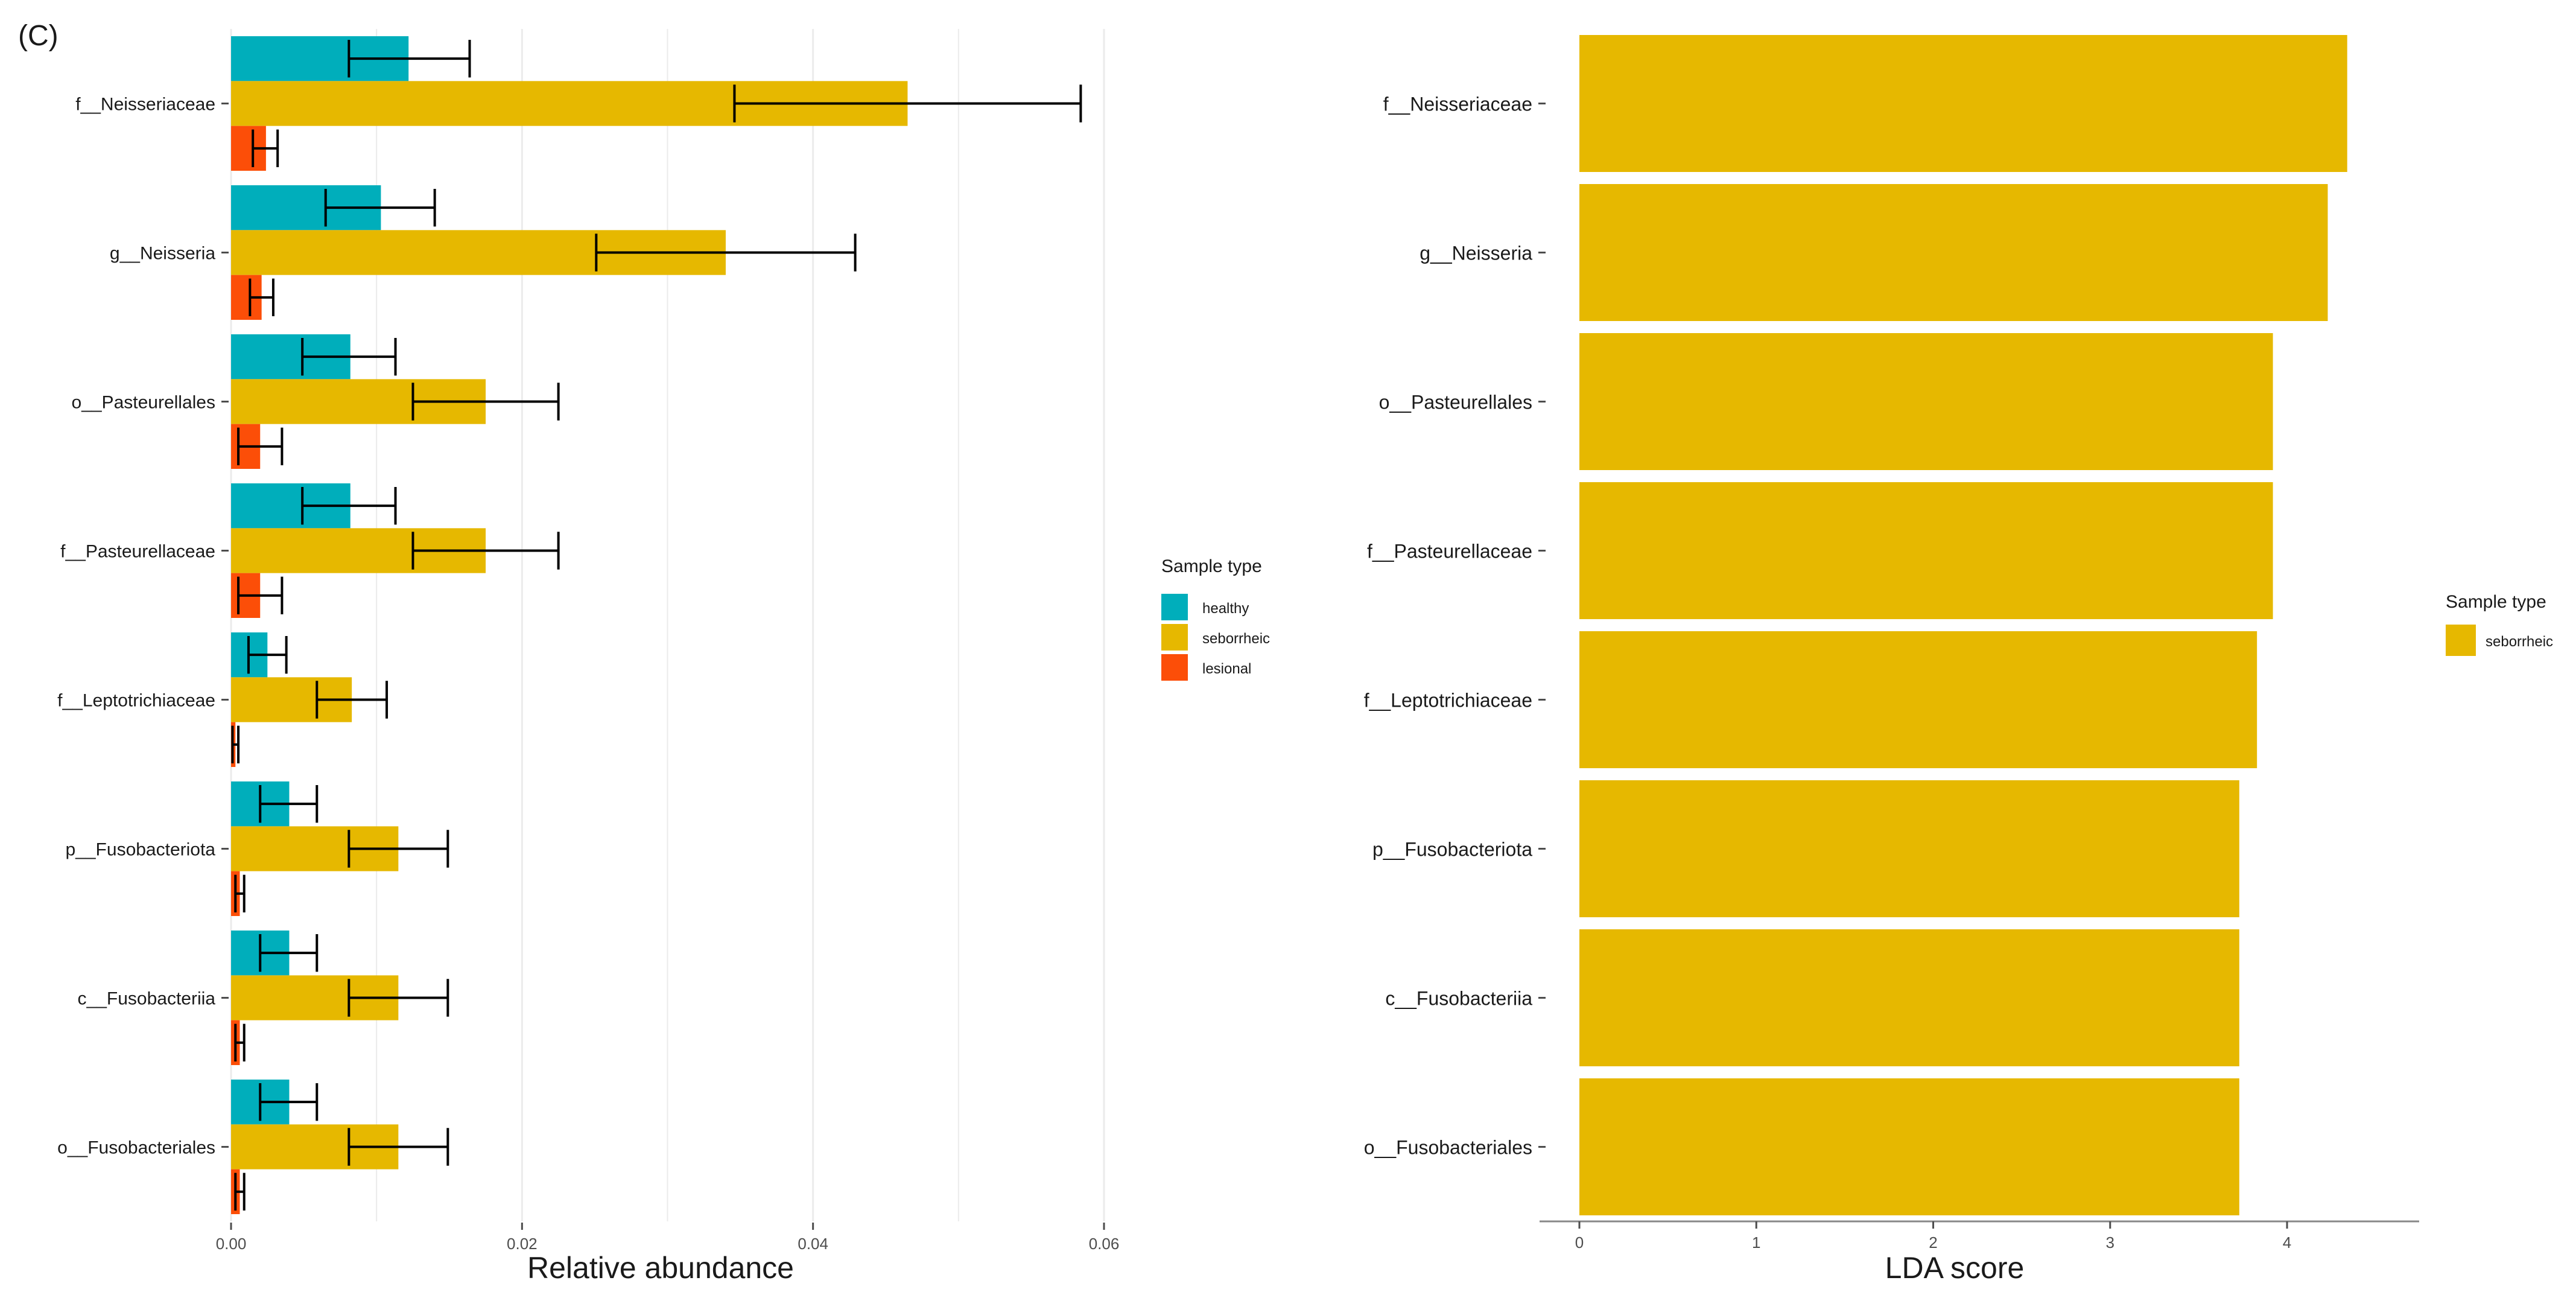 This screenshot has height=1295, width=2576. What do you see at coordinates (1104, 1244) in the screenshot?
I see `left-x-tick-label: 0.06` at bounding box center [1104, 1244].